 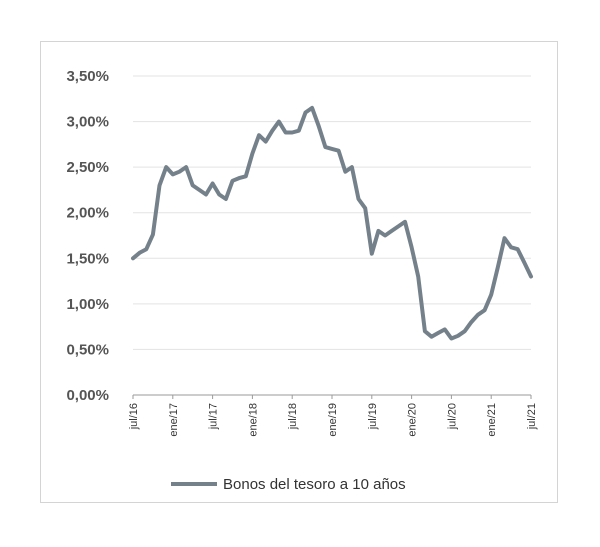 I want to click on x-tick-label: ene/17, so click(x=174, y=420).